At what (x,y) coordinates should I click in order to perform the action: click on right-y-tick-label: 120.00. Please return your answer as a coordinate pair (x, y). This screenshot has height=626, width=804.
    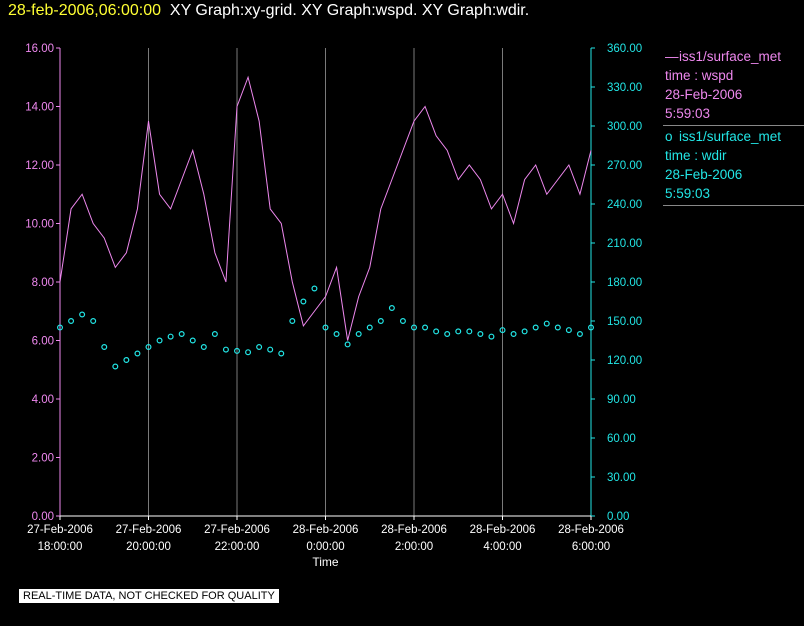
    Looking at the image, I should click on (624, 361).